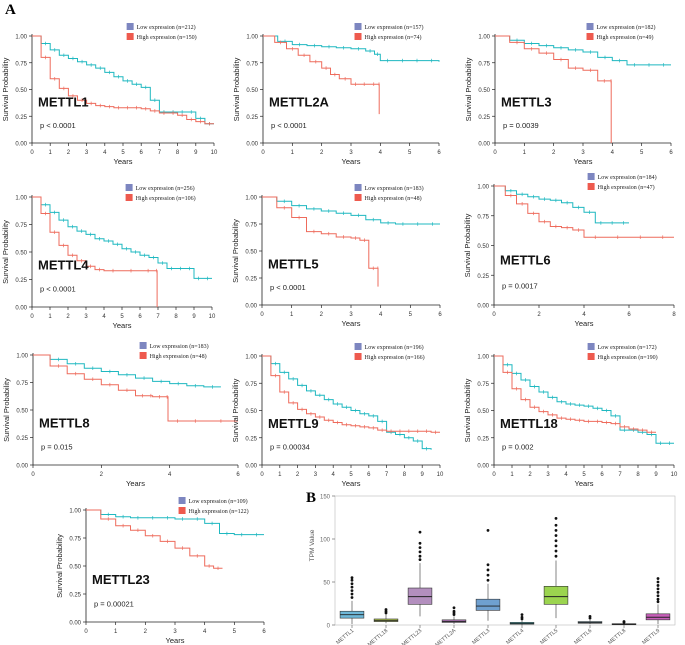 This screenshot has height=645, width=685. I want to click on plot-frame, so click(505, 560).